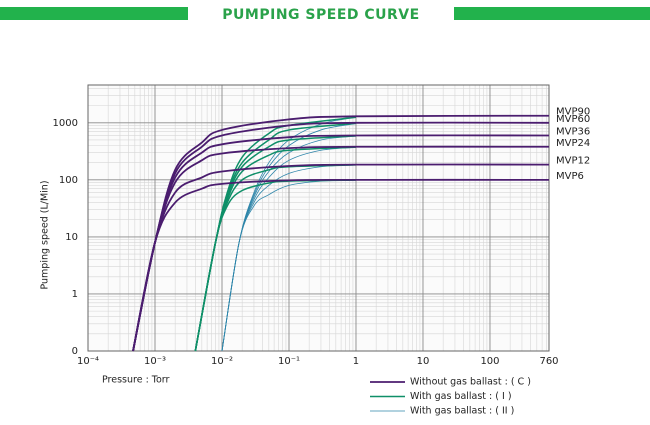 The height and width of the screenshot is (425, 650). What do you see at coordinates (461, 396) in the screenshot?
I see `legend-label: With gas ballast : ( I )` at bounding box center [461, 396].